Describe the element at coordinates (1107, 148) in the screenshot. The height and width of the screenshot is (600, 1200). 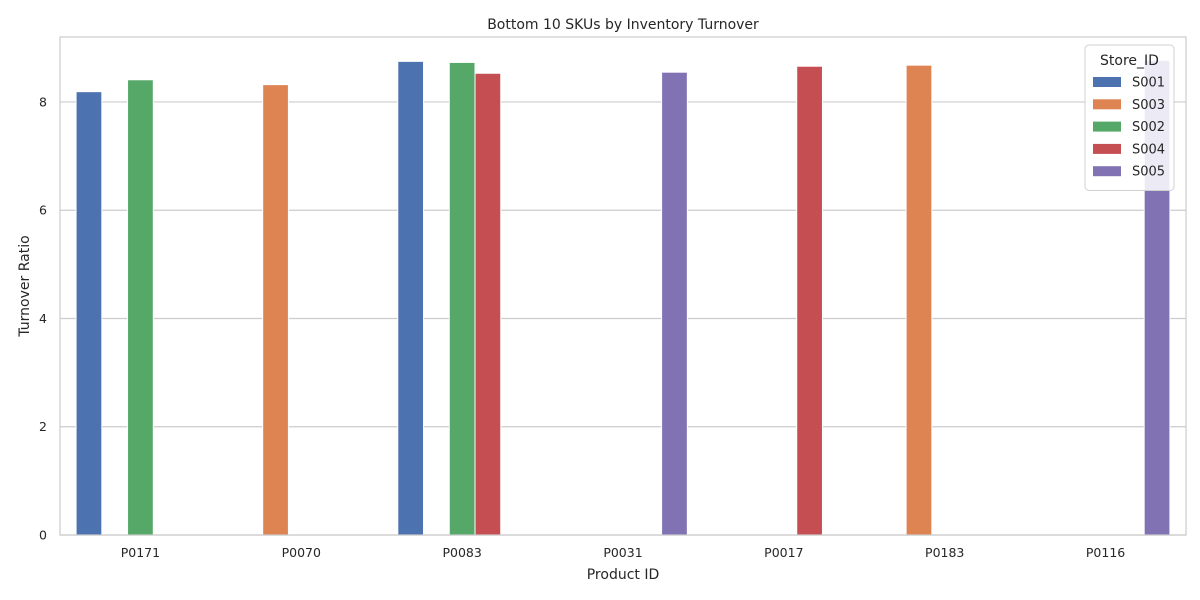
I see `legend-swatch-s004` at that location.